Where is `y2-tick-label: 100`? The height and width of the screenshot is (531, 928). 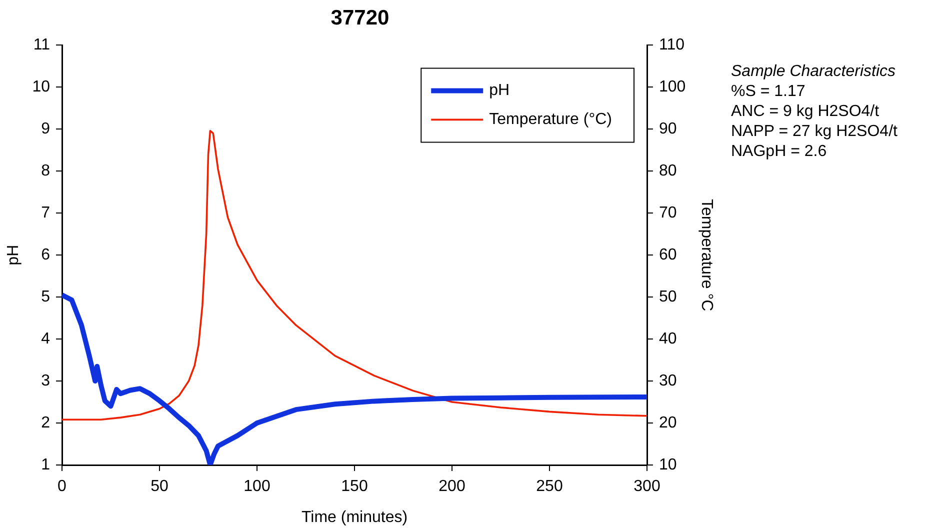
y2-tick-label: 100 is located at coordinates (672, 87).